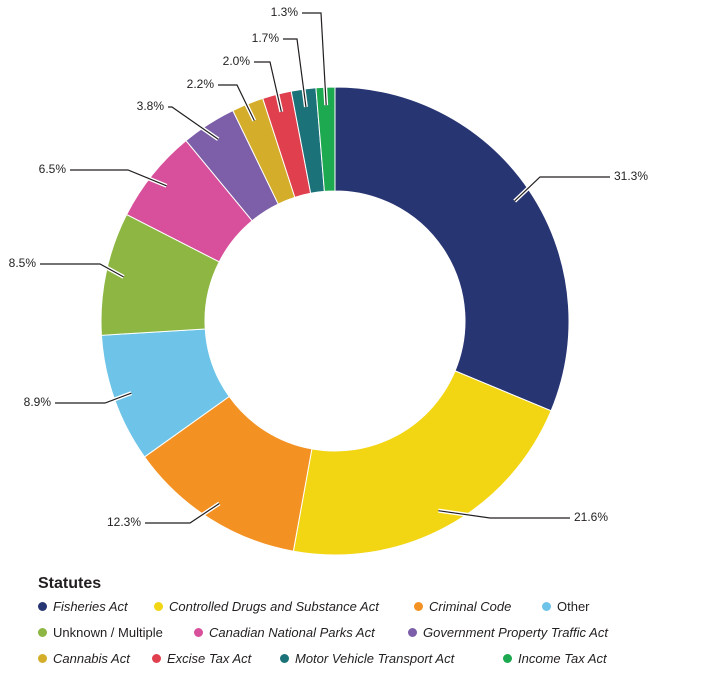  I want to click on legend-item: Criminal Code, so click(462, 606).